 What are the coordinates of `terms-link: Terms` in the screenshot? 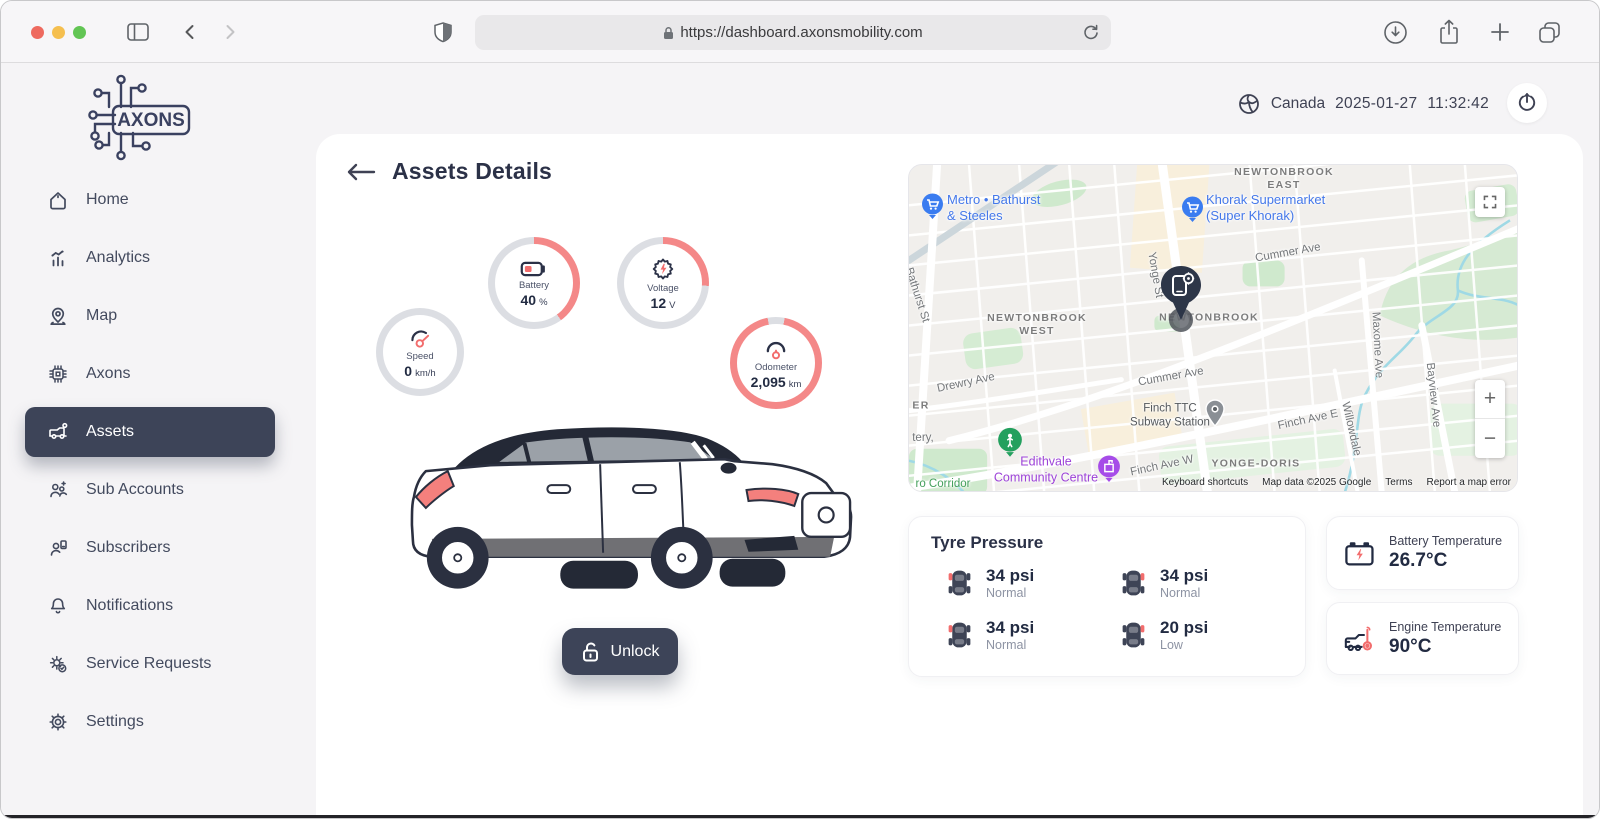 It's located at (1399, 482).